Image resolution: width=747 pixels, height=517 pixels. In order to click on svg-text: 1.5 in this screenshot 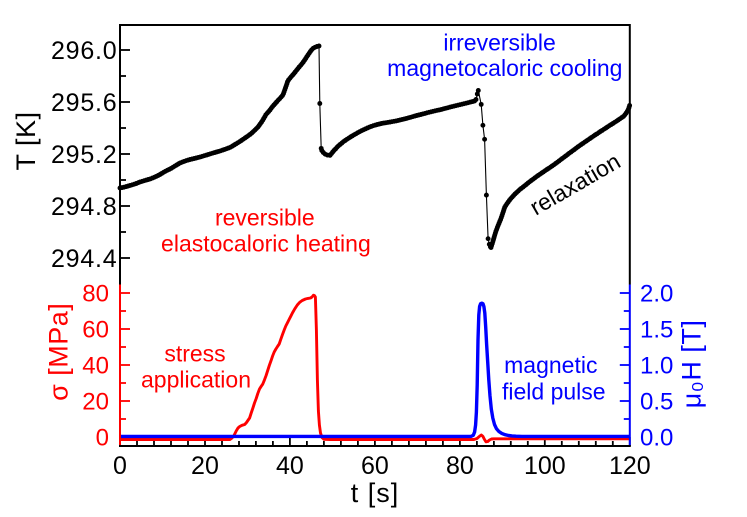, I will do `click(656, 330)`.